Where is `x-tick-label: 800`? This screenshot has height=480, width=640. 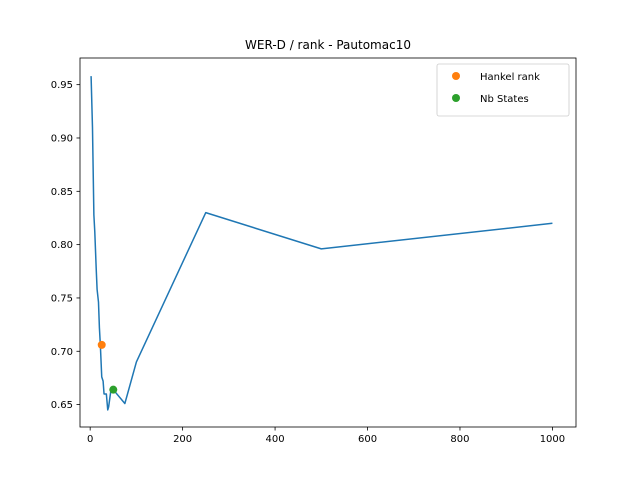
x-tick-label: 800 is located at coordinates (459, 439).